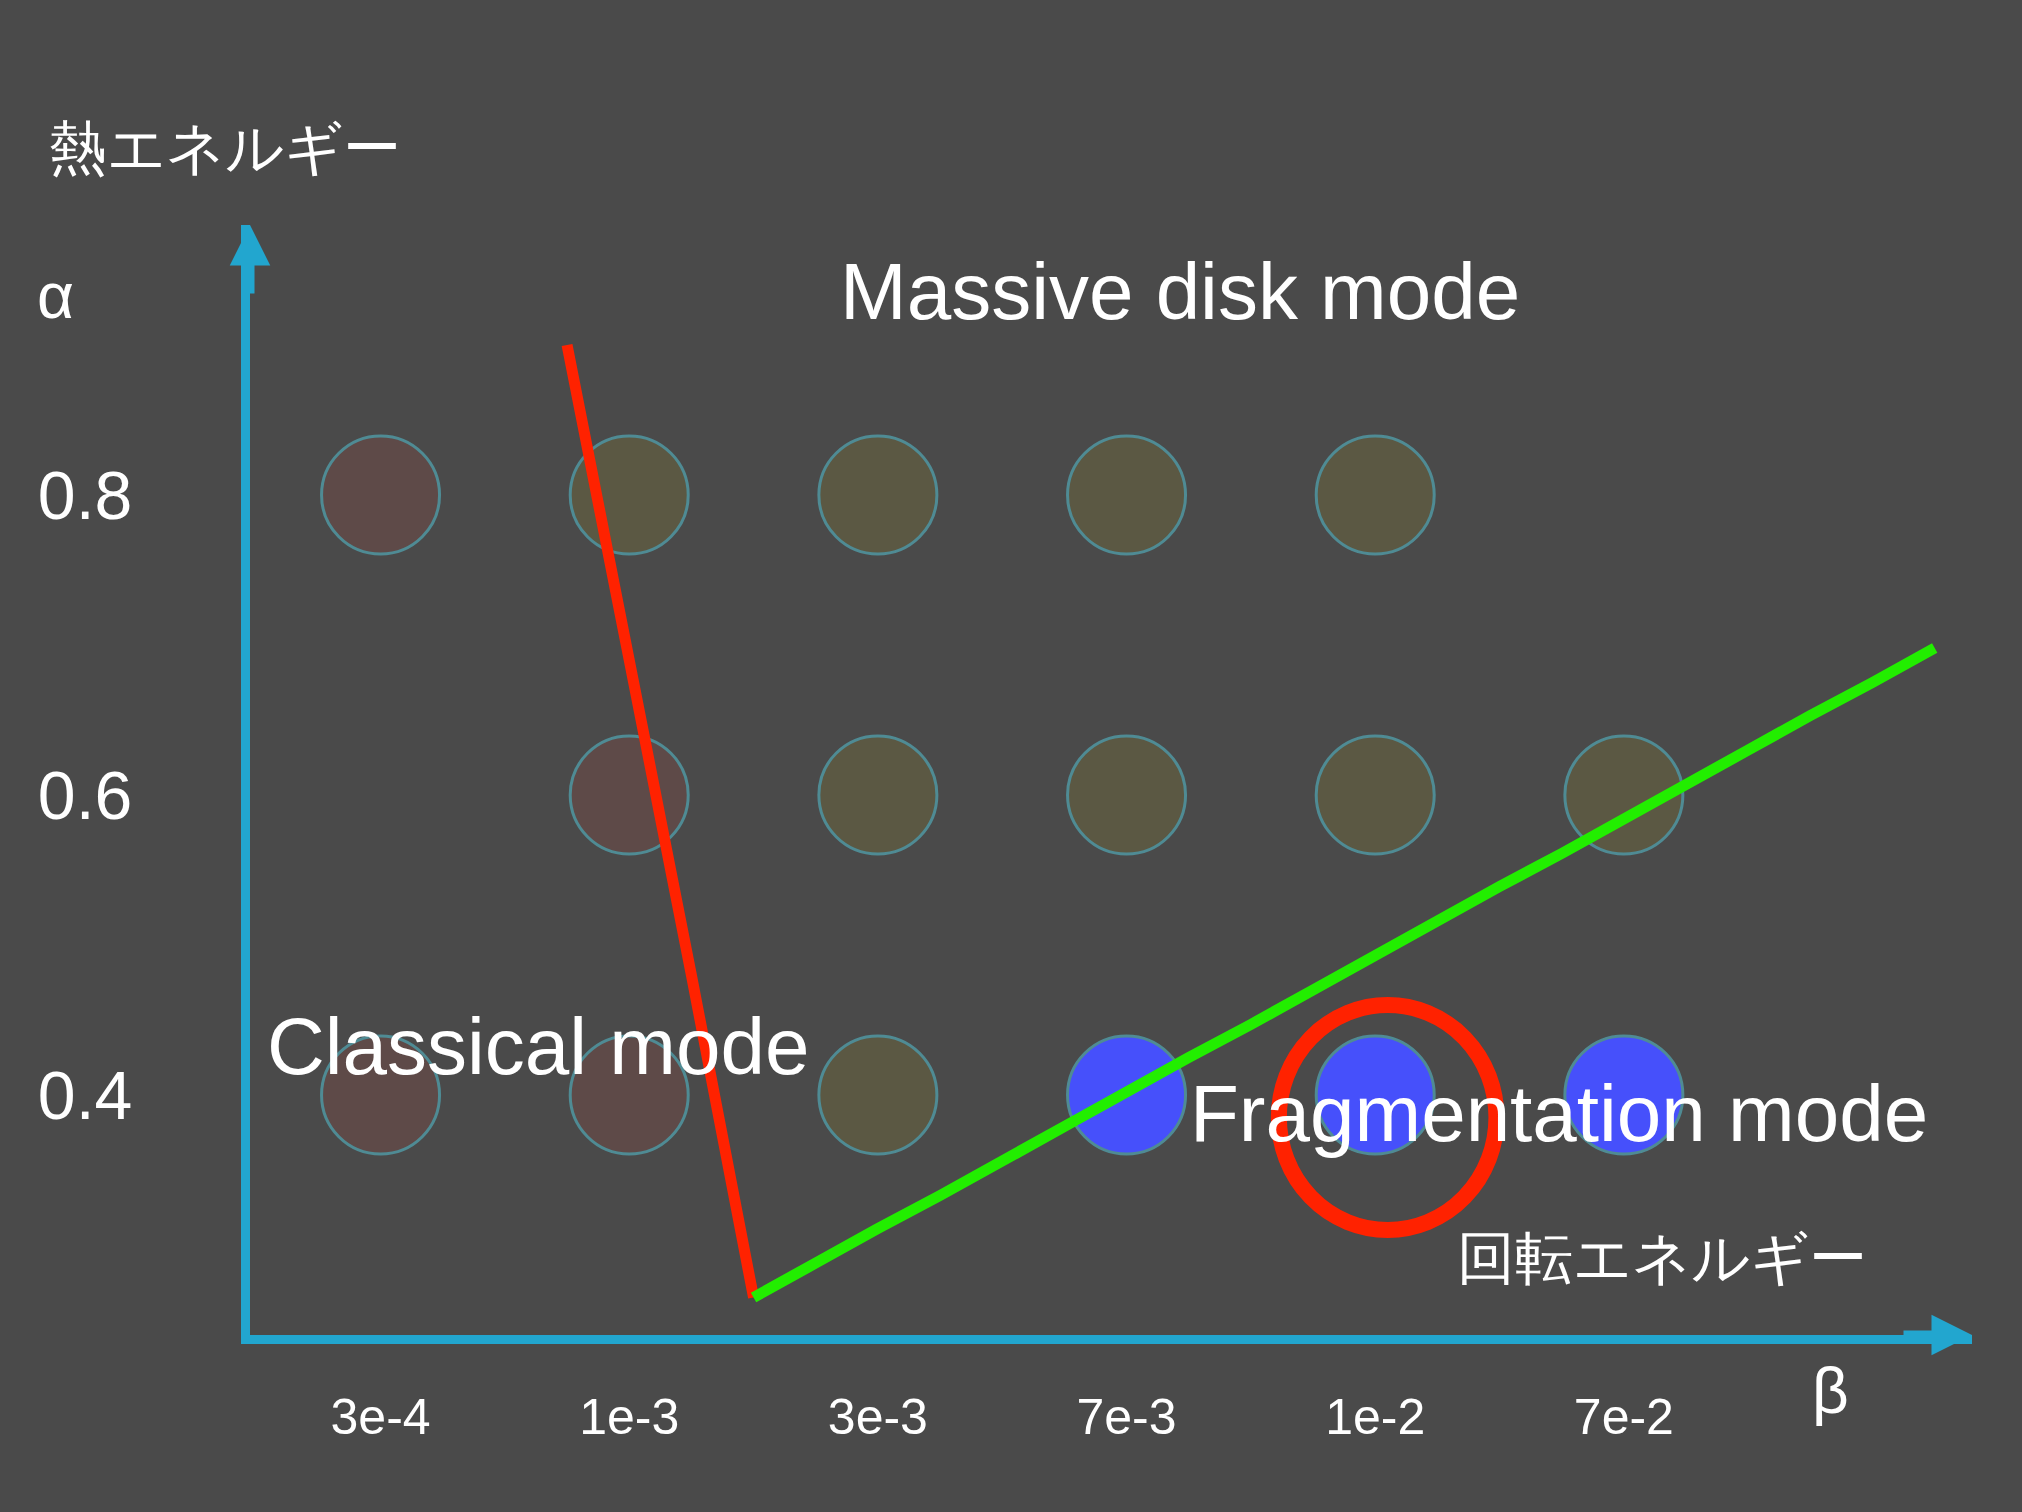 This screenshot has height=1512, width=2022. Describe the element at coordinates (1126, 1417) in the screenshot. I see `x-tick-label: 7e-3` at that location.